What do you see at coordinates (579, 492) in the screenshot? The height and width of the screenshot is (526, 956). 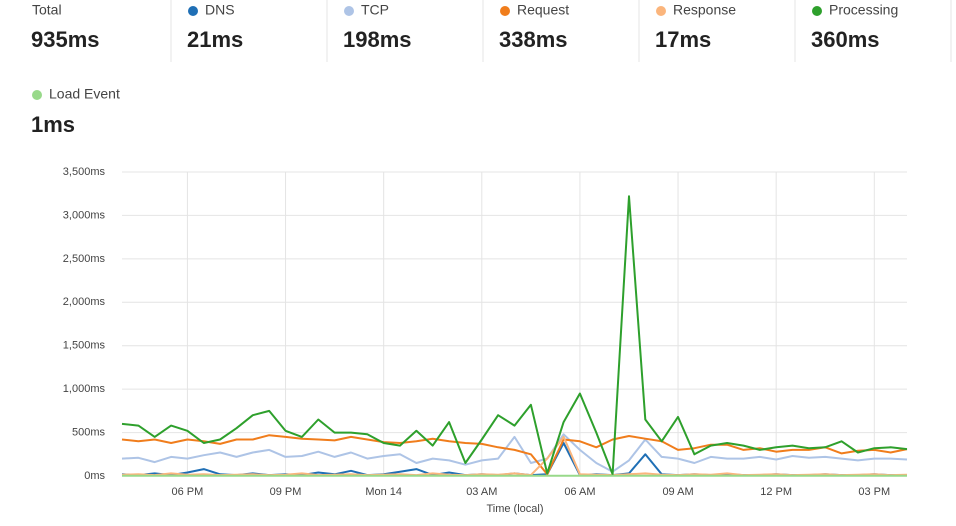 I see `x-tick-label: 06 AM` at bounding box center [579, 492].